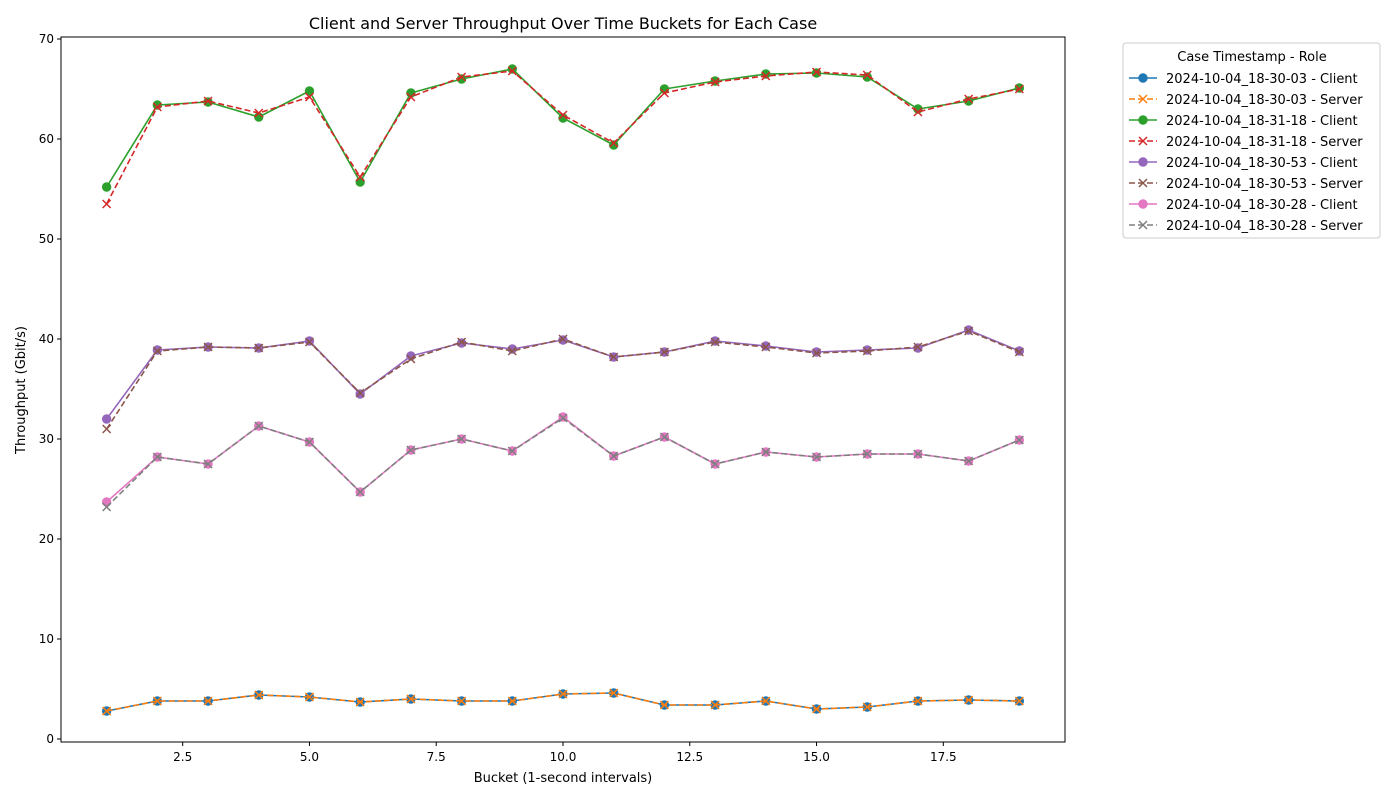  I want to click on x-tick-label: 10.0, so click(563, 757).